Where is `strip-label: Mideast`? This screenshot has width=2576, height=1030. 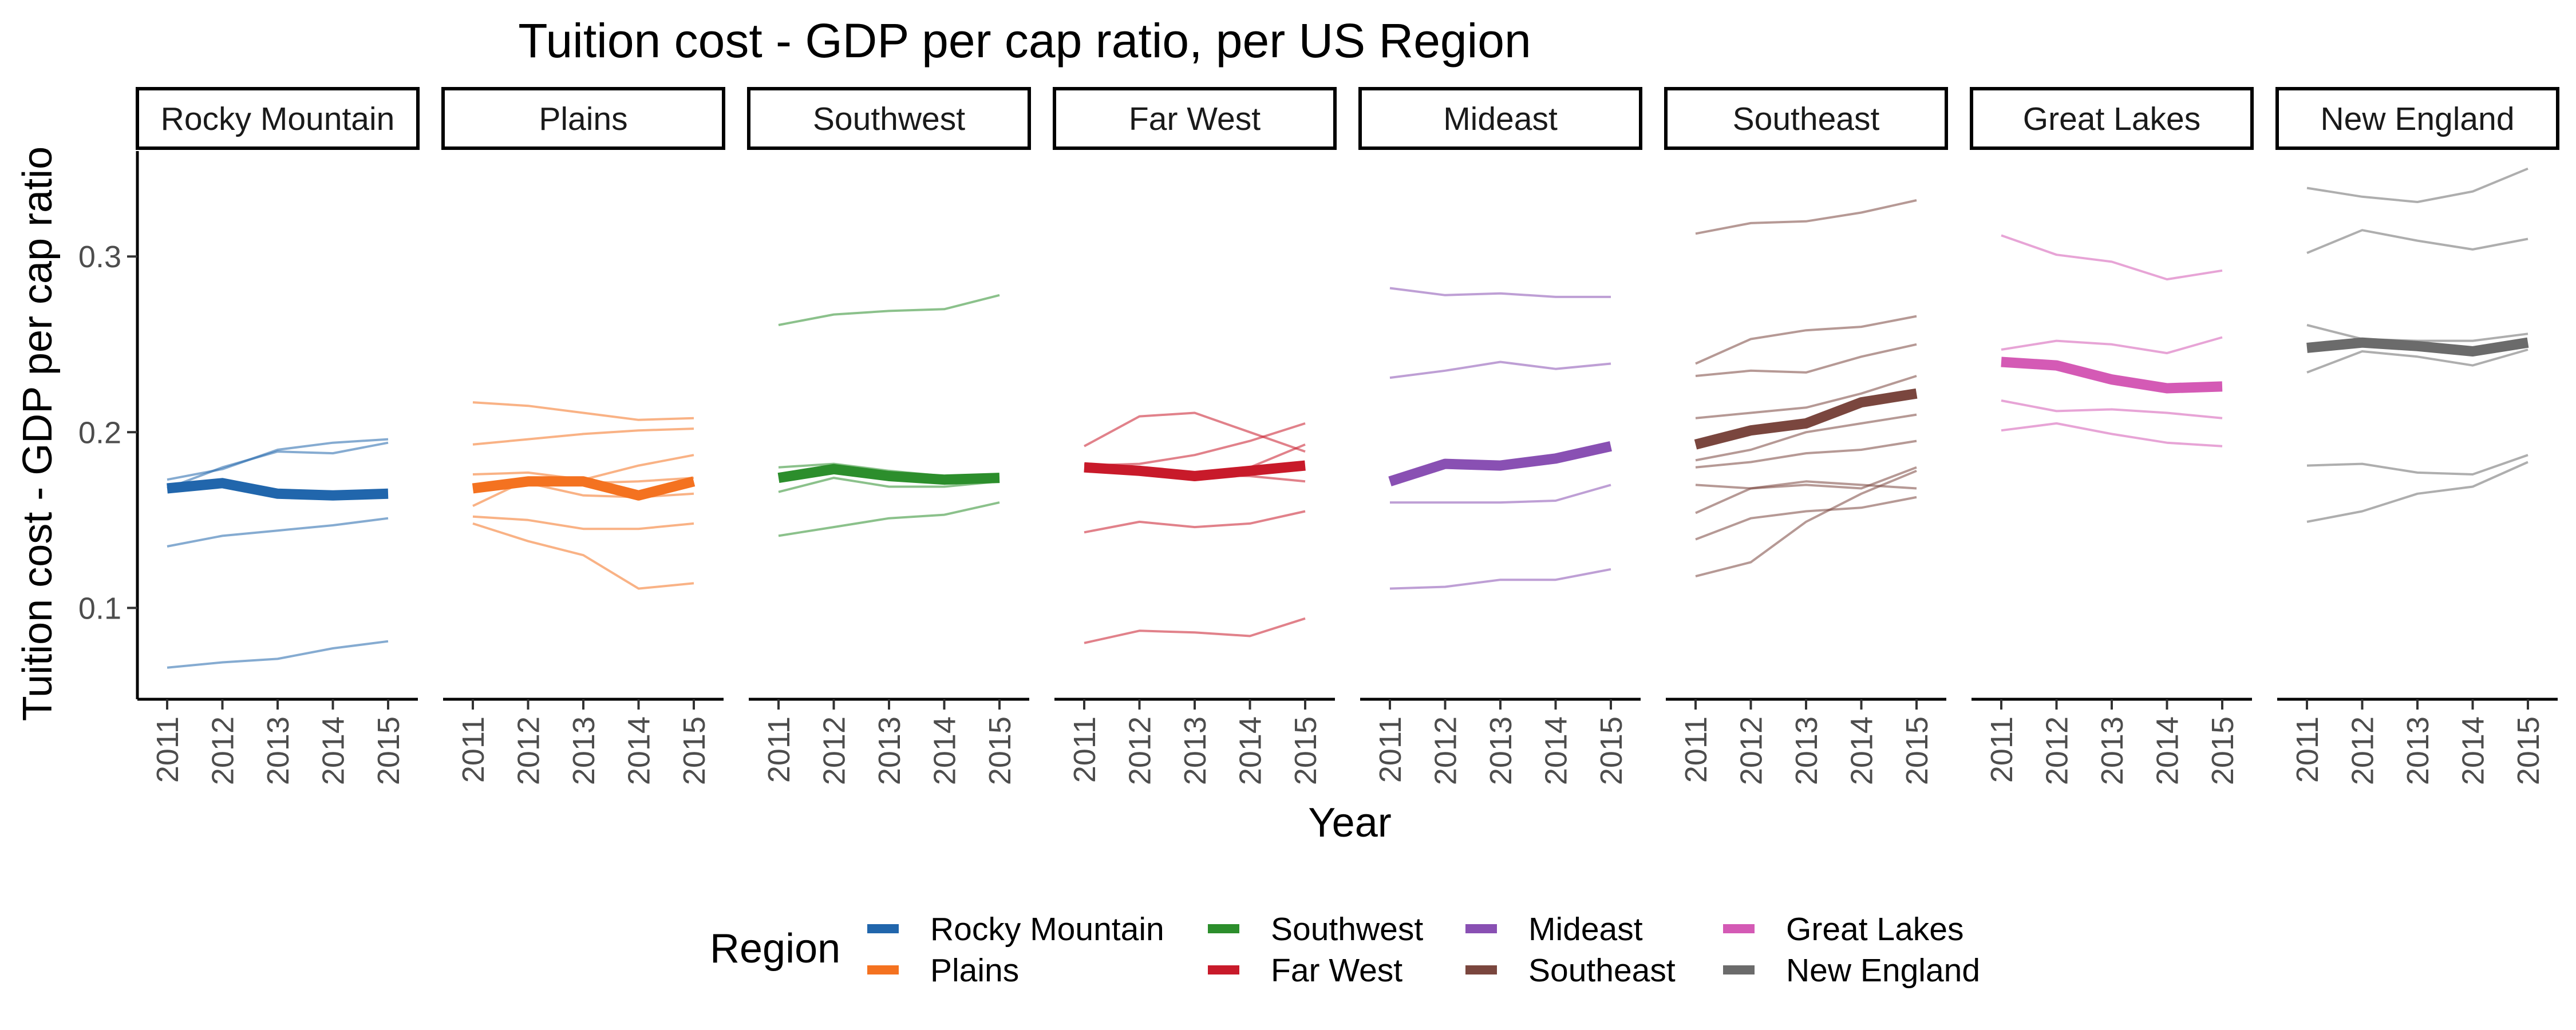
strip-label: Mideast is located at coordinates (1500, 119).